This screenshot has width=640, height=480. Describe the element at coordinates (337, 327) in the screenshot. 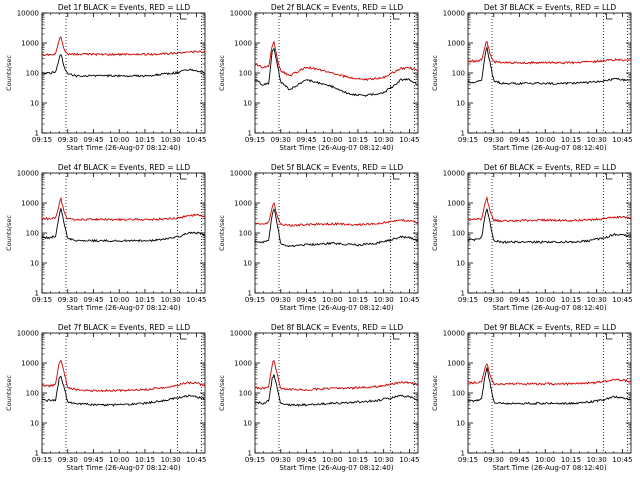

I see `panel-title: Det 8f BLACK = Events, RED = LLD` at that location.